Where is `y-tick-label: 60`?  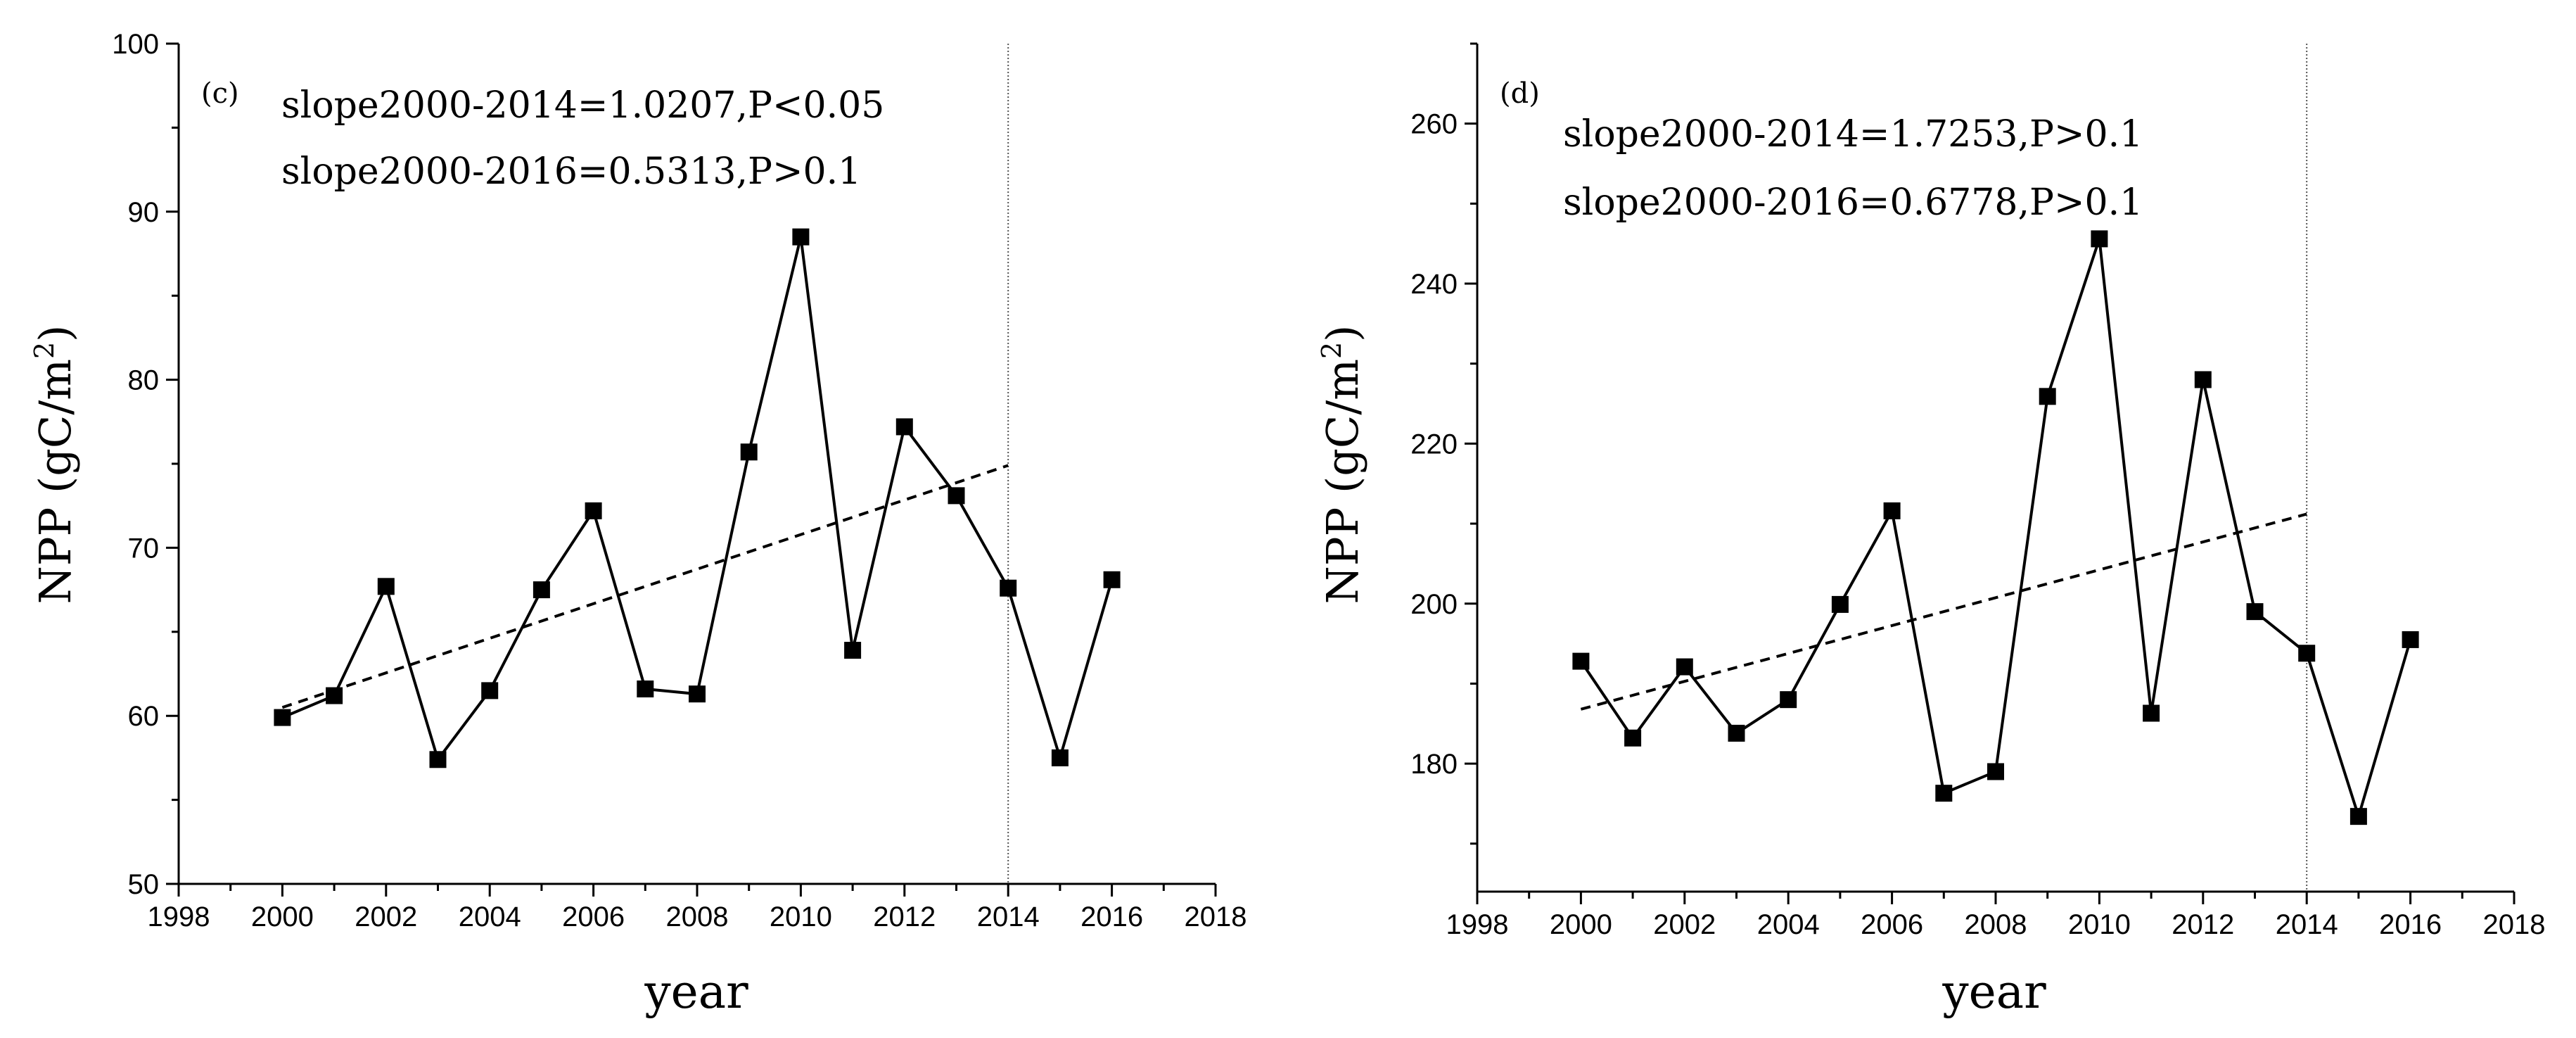
y-tick-label: 60 is located at coordinates (144, 716).